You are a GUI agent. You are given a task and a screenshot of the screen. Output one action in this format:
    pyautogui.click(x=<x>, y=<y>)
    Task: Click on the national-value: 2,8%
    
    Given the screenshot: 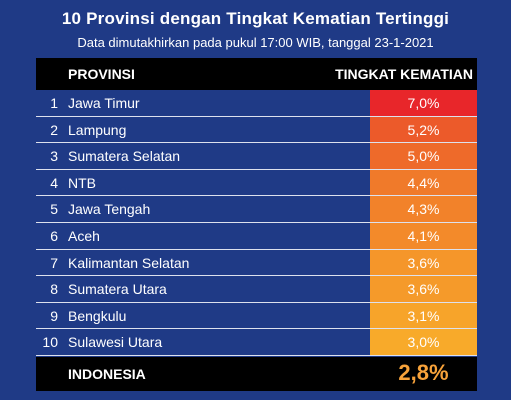 What is the action you would take?
    pyautogui.click(x=423, y=372)
    